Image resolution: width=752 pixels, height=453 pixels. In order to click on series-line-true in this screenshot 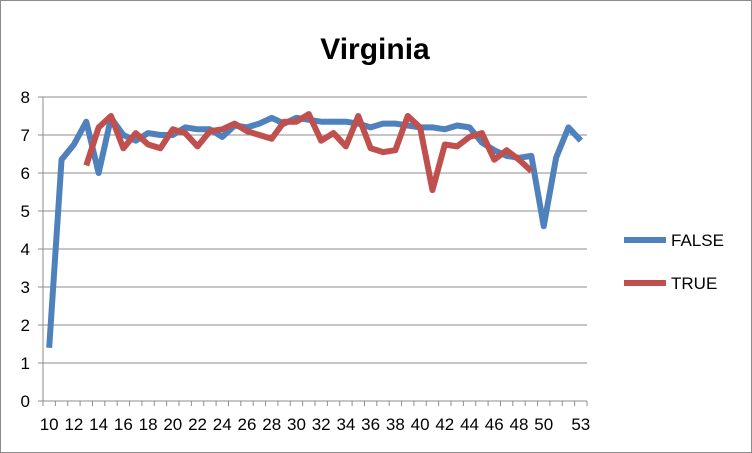, I will do `click(308, 152)`.